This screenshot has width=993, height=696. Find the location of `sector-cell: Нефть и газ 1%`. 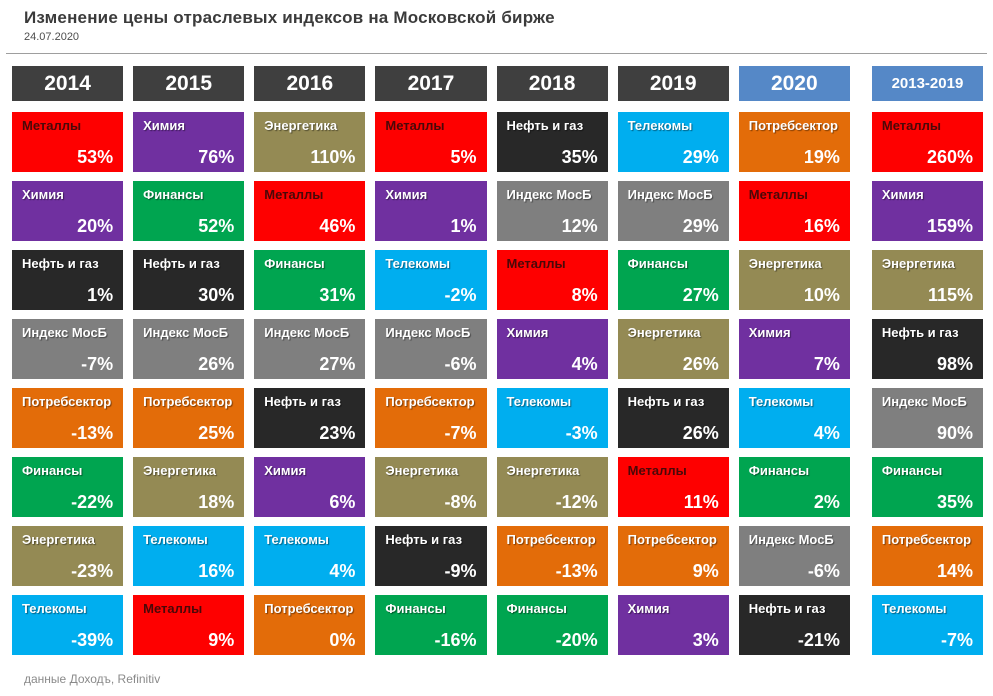

sector-cell: Нефть и газ 1% is located at coordinates (68, 280).